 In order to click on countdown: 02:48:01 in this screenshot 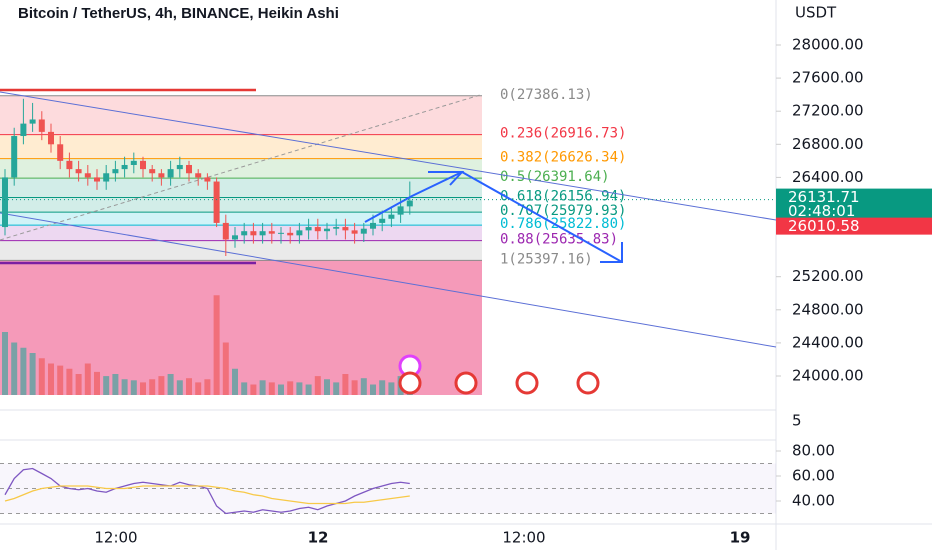, I will do `click(821, 211)`.